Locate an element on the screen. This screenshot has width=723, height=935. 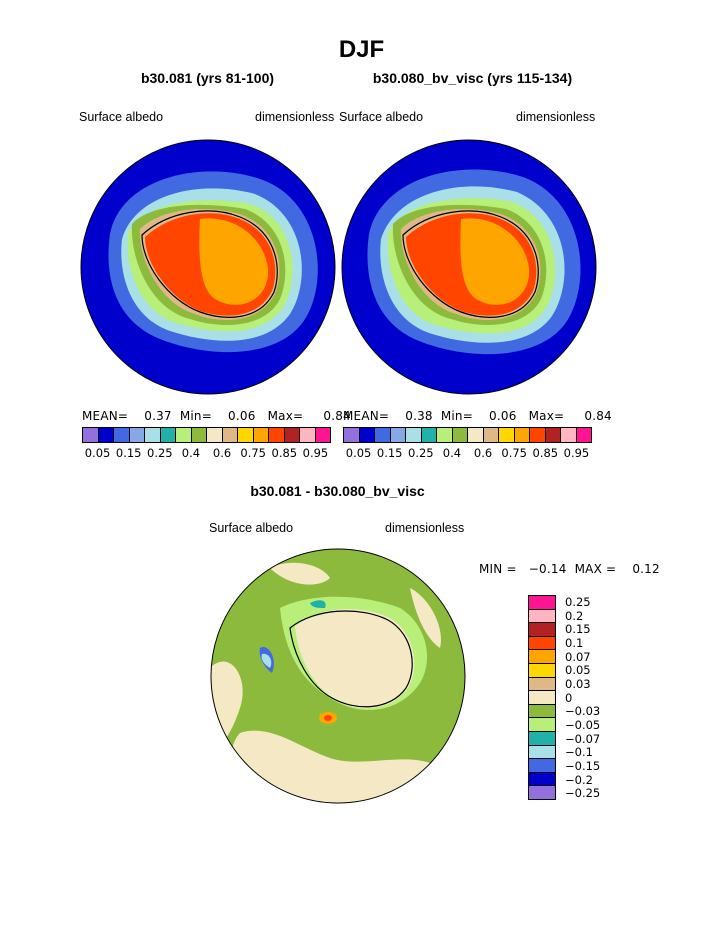
panel1-colorbar is located at coordinates (206, 435).